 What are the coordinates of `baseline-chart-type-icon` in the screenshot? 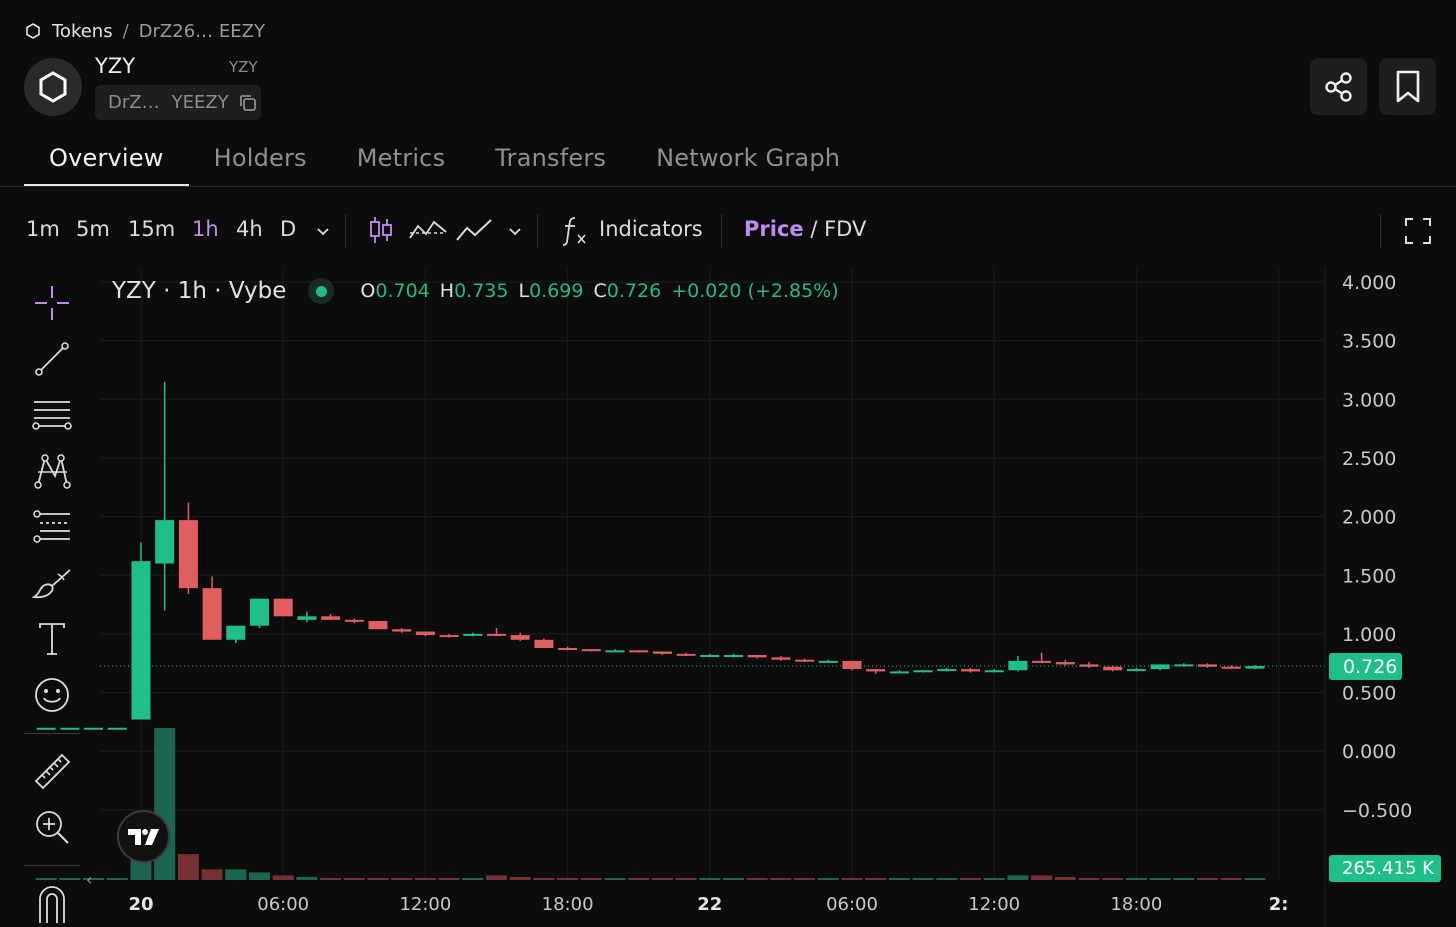 It's located at (428, 230).